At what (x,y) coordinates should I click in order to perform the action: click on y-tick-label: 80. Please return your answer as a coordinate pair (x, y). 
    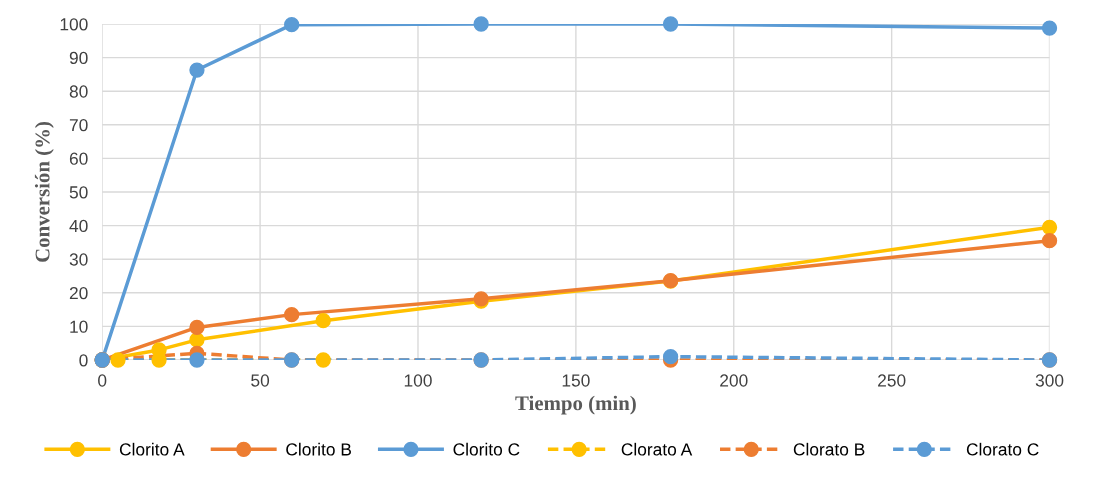
    Looking at the image, I should click on (78, 91).